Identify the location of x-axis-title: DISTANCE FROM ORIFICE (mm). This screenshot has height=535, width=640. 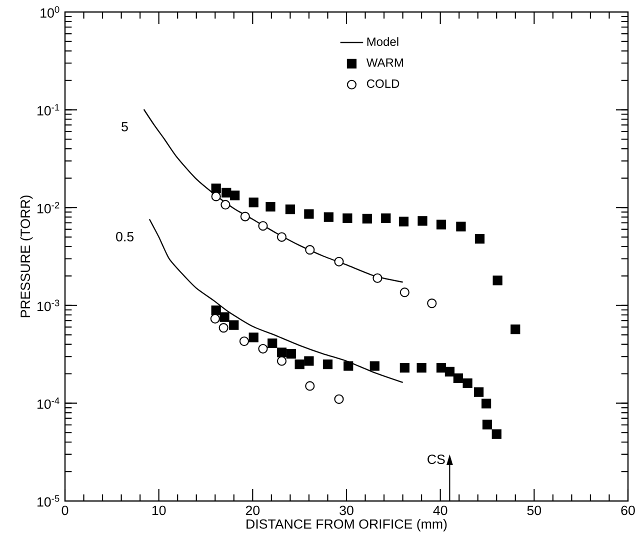
(346, 525).